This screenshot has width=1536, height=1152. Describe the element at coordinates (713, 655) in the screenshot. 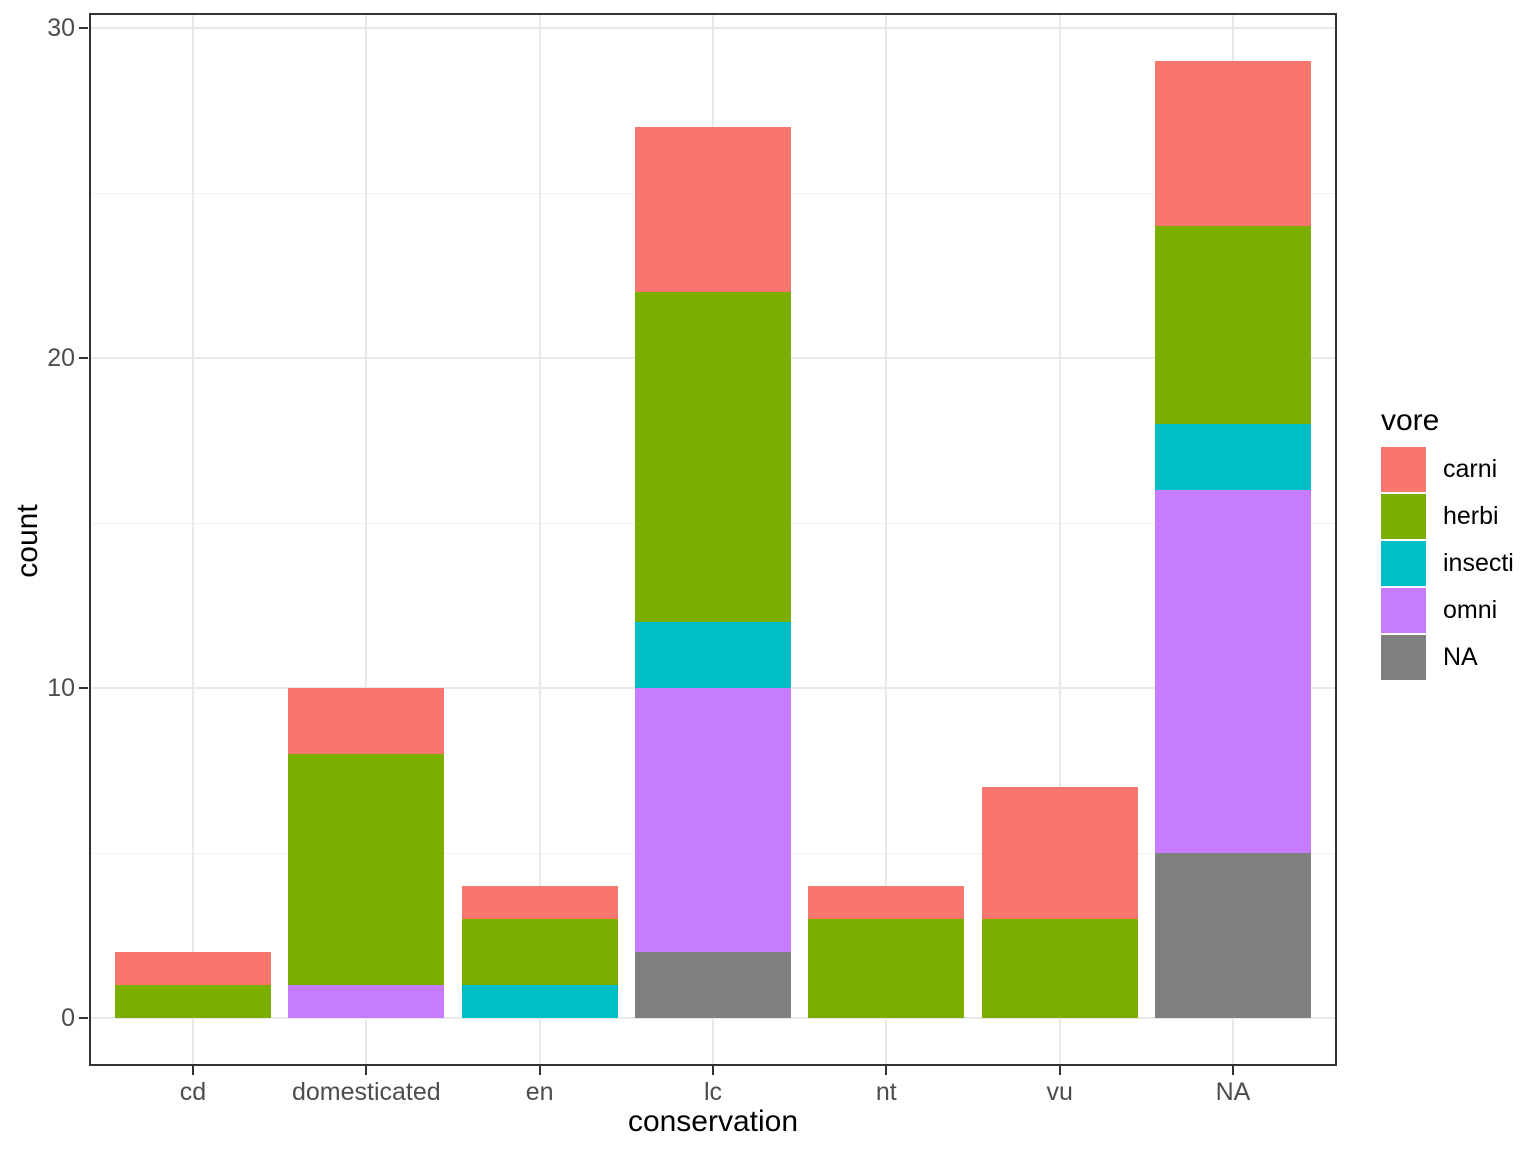

I see `bar-lc-insecti` at that location.